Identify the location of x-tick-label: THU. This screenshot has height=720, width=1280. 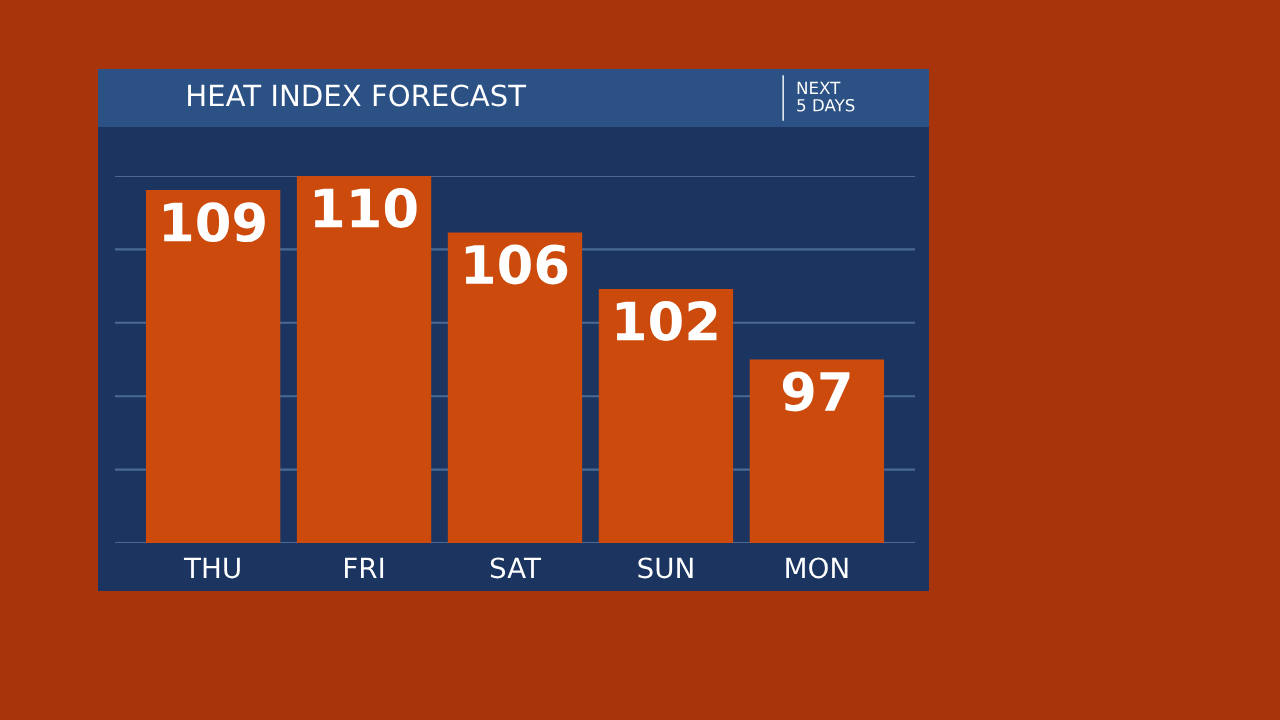
(211, 568).